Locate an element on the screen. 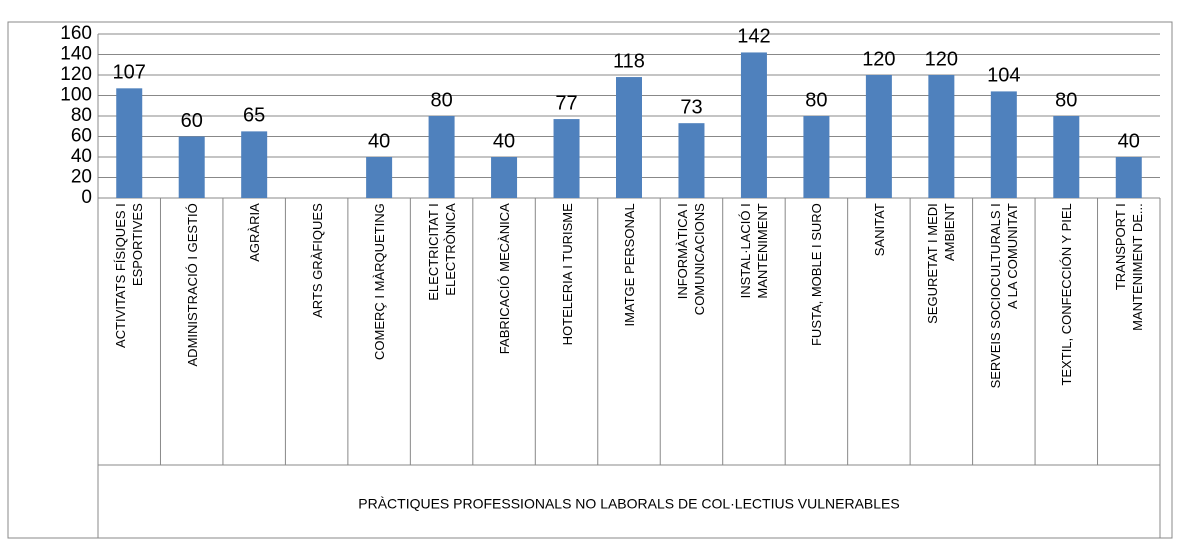 This screenshot has height=543, width=1184. x-tick-label: ARTS GRÀFIQUES is located at coordinates (317, 260).